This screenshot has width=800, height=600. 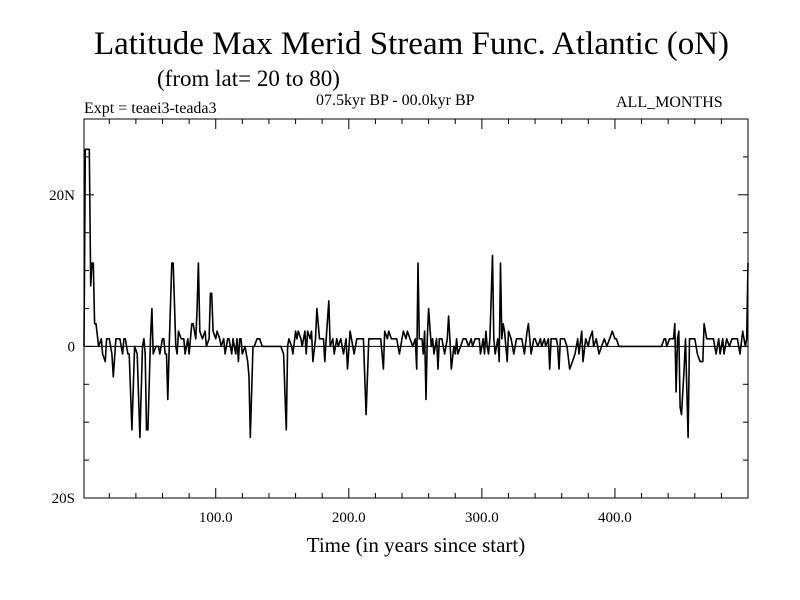 What do you see at coordinates (669, 102) in the screenshot?
I see `months-label: ALL_MONTHS` at bounding box center [669, 102].